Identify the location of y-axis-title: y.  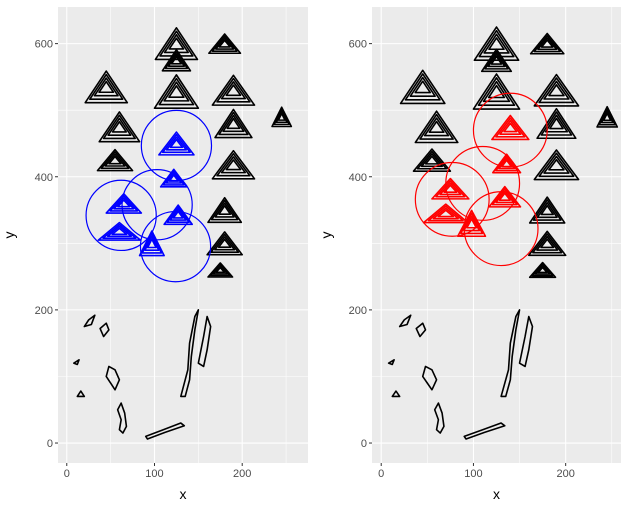
(9, 235).